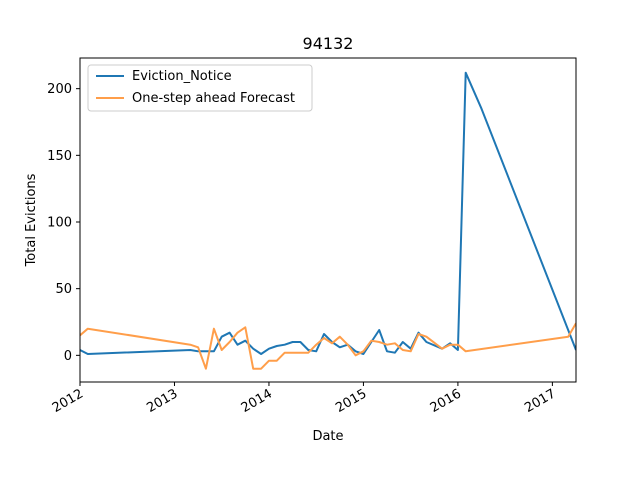 This screenshot has width=640, height=480. What do you see at coordinates (446, 401) in the screenshot?
I see `x-tick-label: 2016` at bounding box center [446, 401].